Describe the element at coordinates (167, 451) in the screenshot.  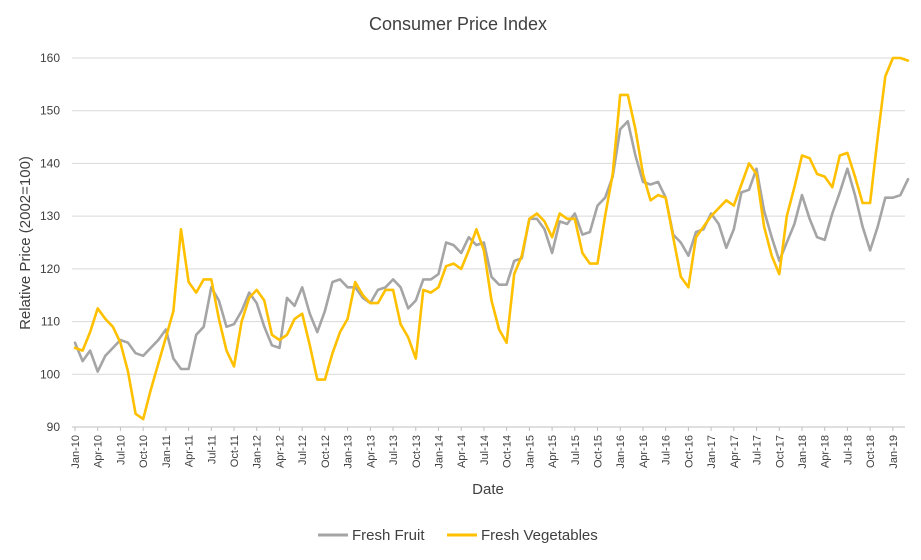
I see `x-tick-label: Jan-11` at that location.